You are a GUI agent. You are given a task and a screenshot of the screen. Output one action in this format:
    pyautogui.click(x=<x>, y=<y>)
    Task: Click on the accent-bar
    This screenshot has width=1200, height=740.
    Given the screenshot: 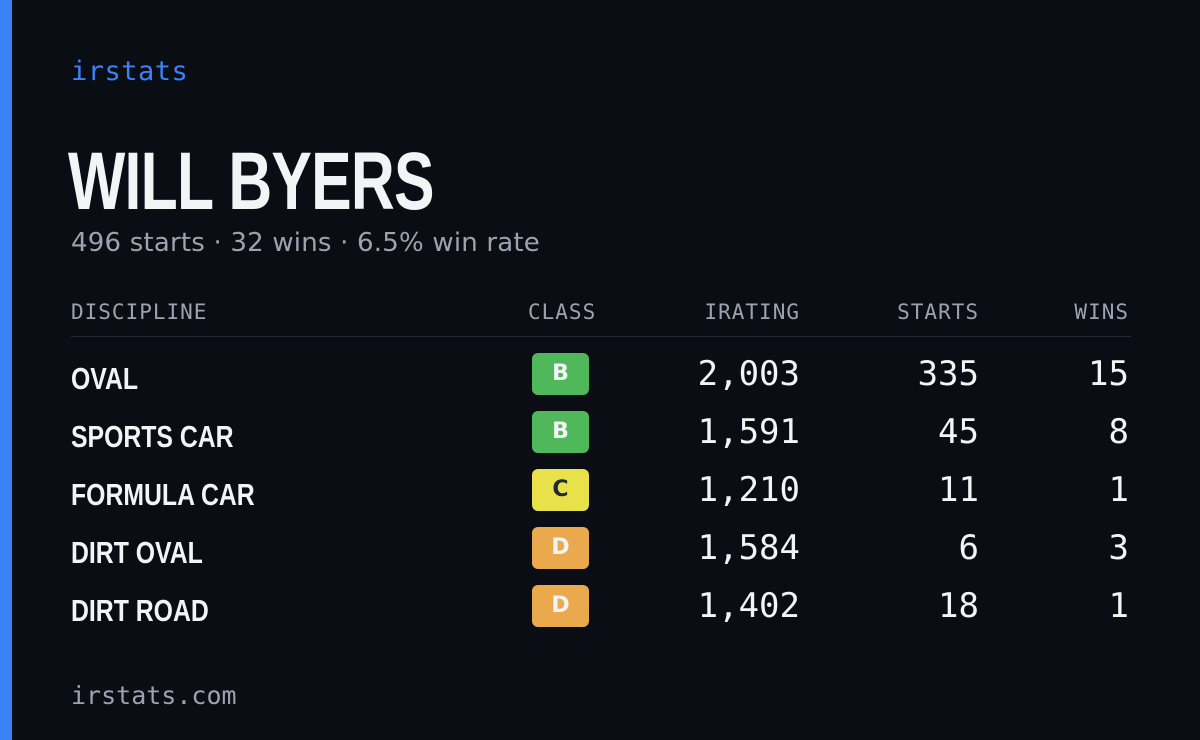 What is the action you would take?
    pyautogui.click(x=6, y=370)
    